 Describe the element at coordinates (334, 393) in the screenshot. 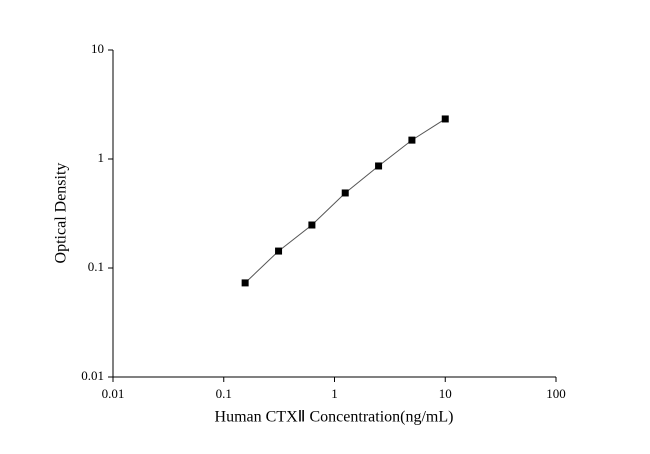

I see `x-tick-label: 1` at that location.